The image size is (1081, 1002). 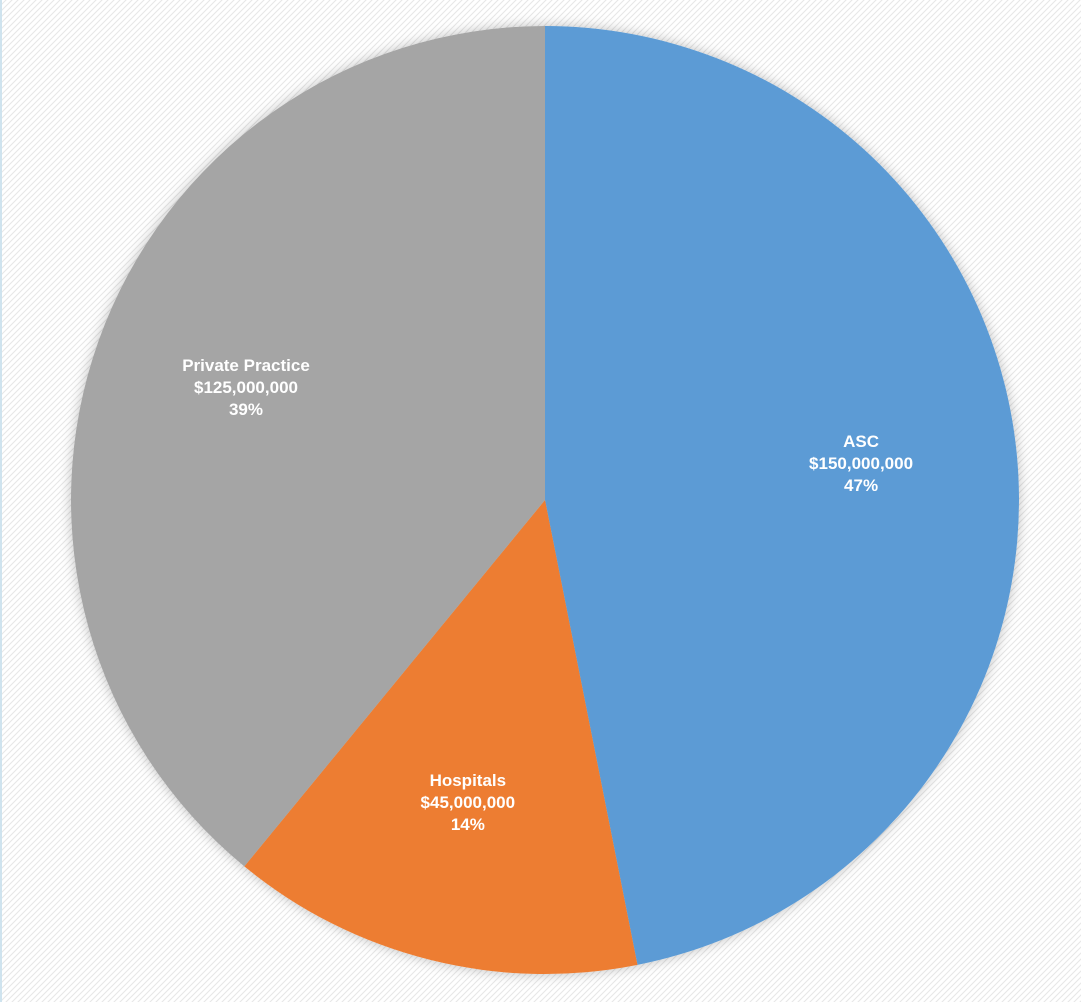 I want to click on data-label-category: Hospitals, so click(x=468, y=780).